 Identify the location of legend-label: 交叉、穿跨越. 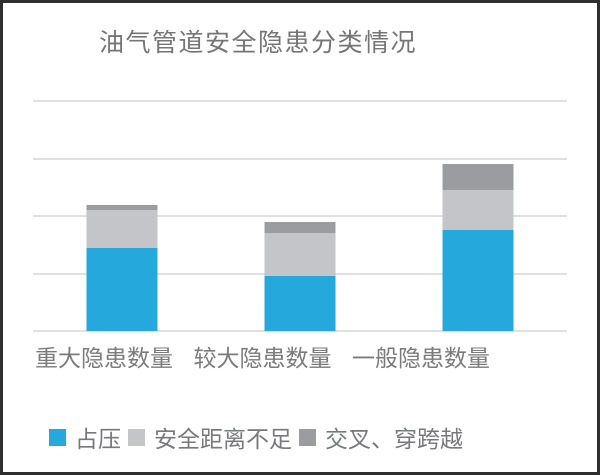
(394, 439).